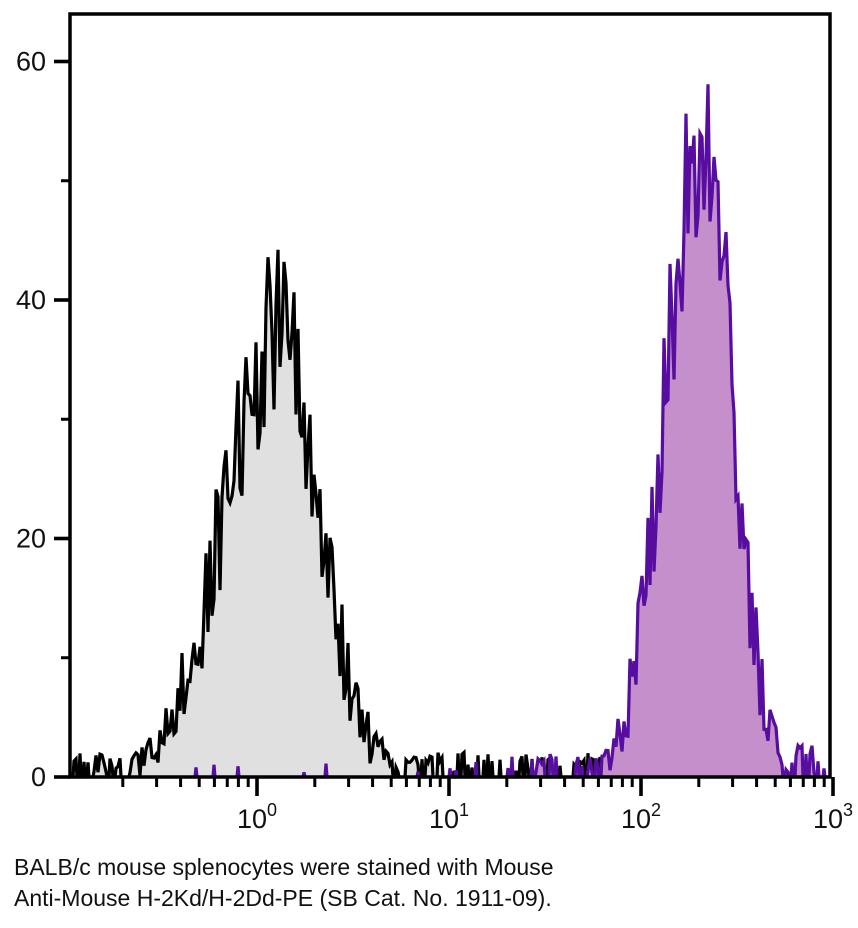  What do you see at coordinates (833, 817) in the screenshot?
I see `x-tick-label: 10³` at bounding box center [833, 817].